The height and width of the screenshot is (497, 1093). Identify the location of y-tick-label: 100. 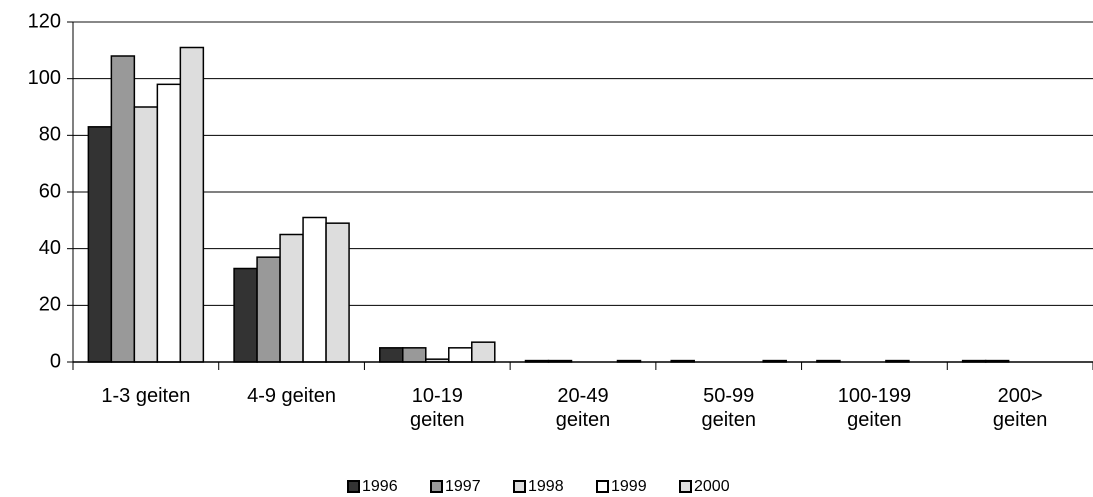
(44, 78).